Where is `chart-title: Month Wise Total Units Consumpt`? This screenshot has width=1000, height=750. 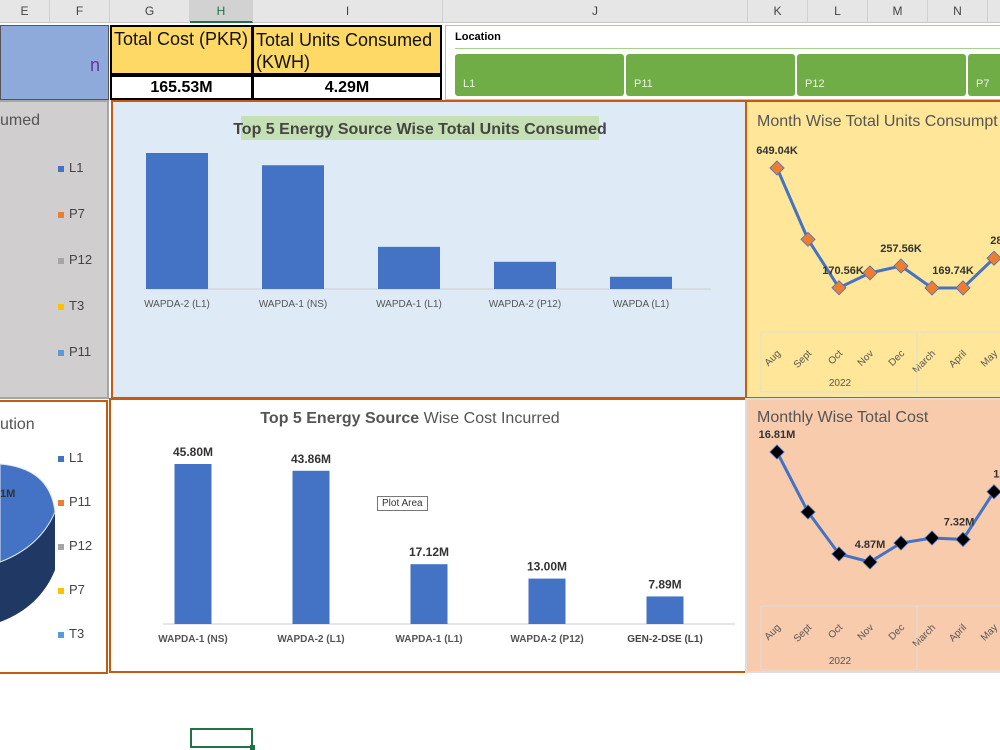
chart-title: Month Wise Total Units Consumpt is located at coordinates (877, 121).